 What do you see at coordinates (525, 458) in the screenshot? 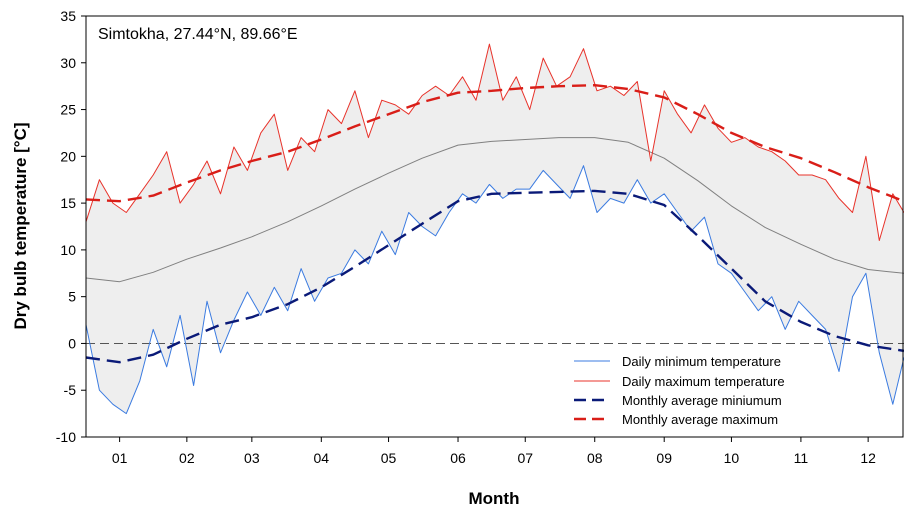
I see `x-tick-label: 07` at bounding box center [525, 458].